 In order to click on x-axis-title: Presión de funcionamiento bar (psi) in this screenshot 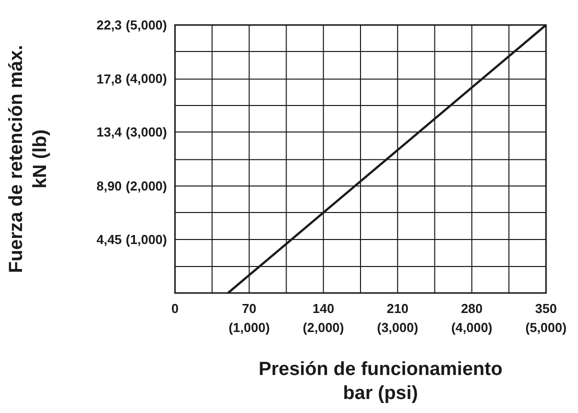, I will do `click(380, 381)`.